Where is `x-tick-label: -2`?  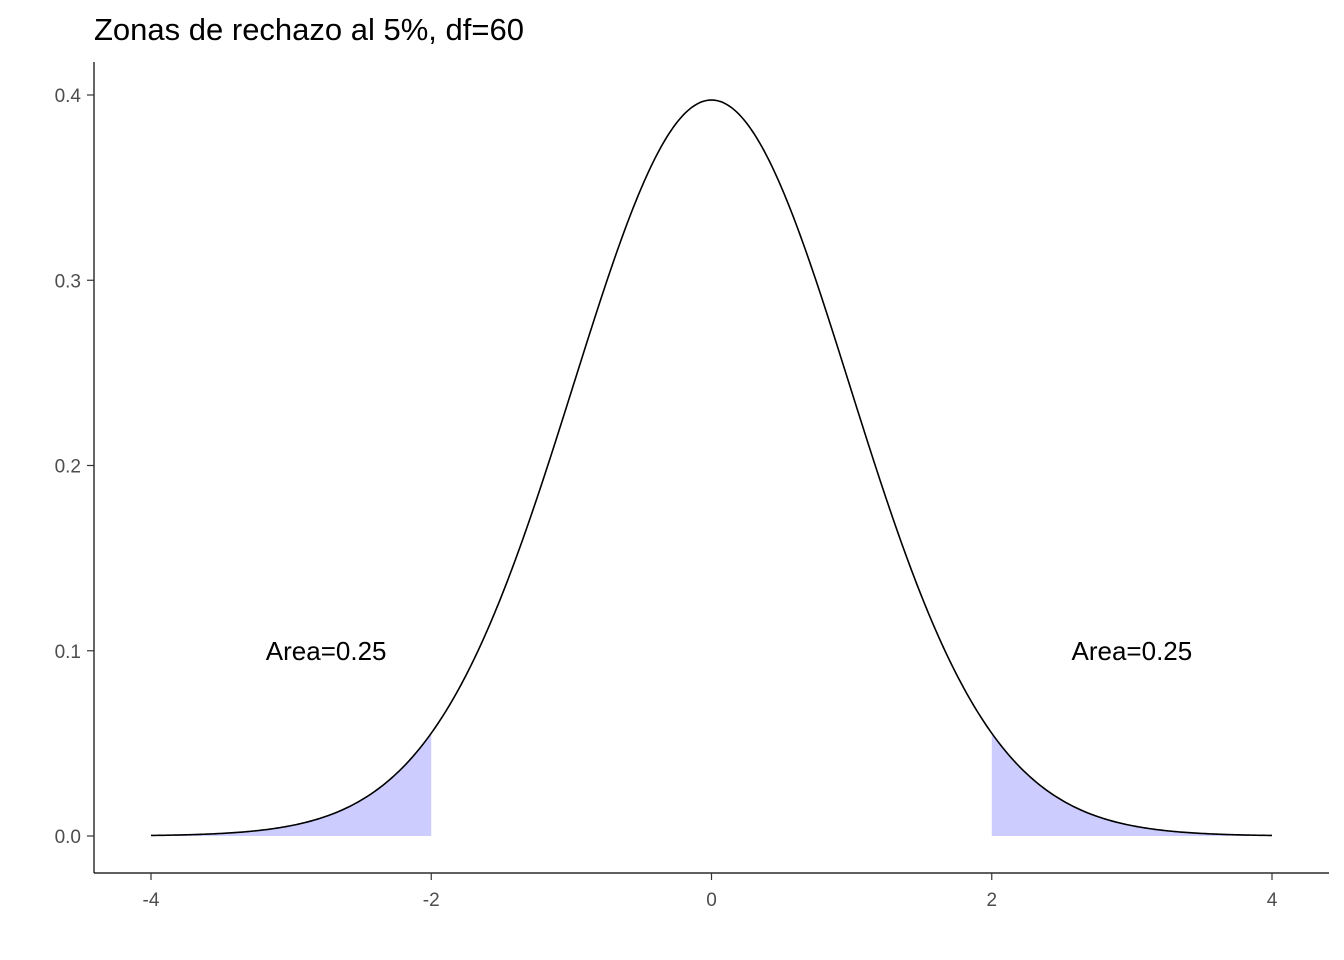
x-tick-label: -2 is located at coordinates (431, 900).